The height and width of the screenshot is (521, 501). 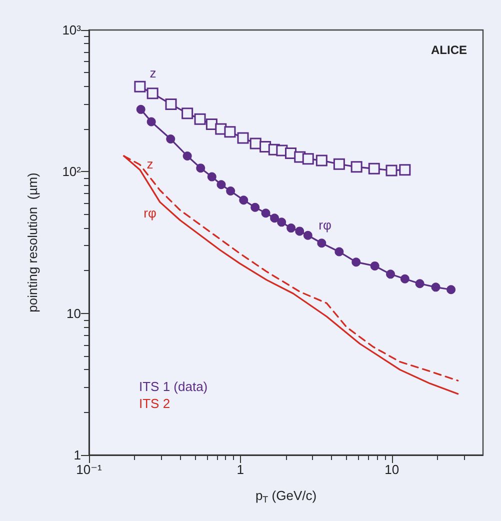 What do you see at coordinates (449, 50) in the screenshot?
I see `annotation: ALICE` at bounding box center [449, 50].